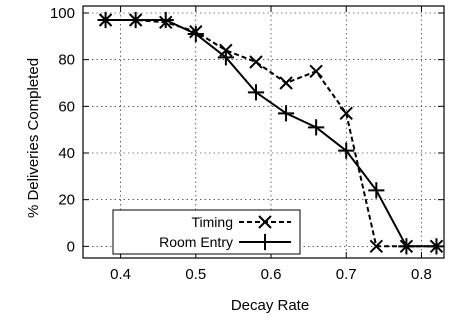 This screenshot has width=455, height=320. What do you see at coordinates (62, 13) in the screenshot?
I see `y-tick-label: 100` at bounding box center [62, 13].